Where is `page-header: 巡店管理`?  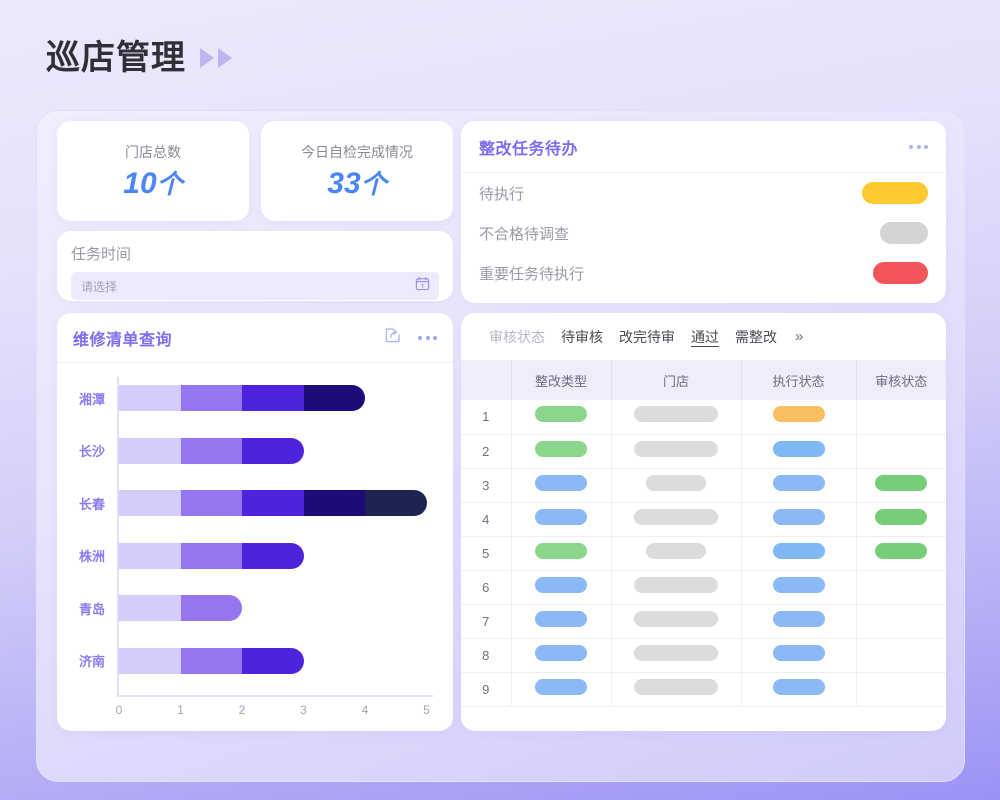 page-header: 巡店管理 is located at coordinates (139, 54).